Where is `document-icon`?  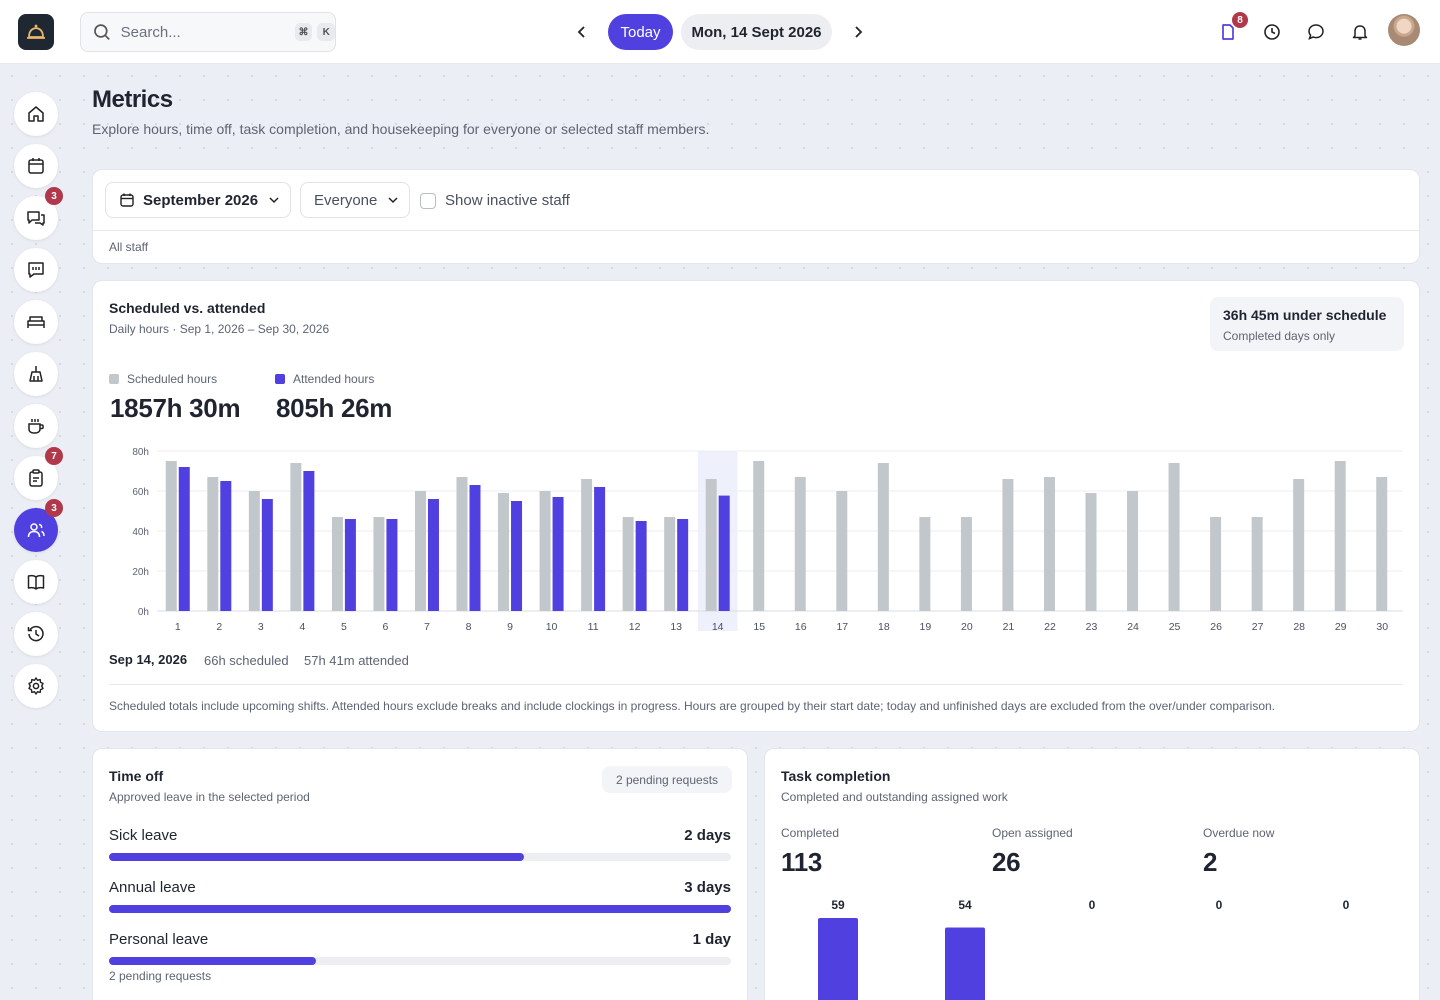 document-icon is located at coordinates (1228, 32).